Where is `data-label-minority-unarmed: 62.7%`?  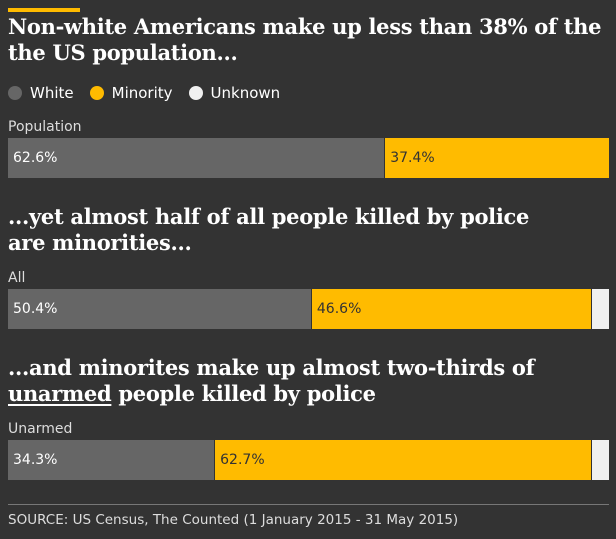 data-label-minority-unarmed: 62.7% is located at coordinates (242, 460).